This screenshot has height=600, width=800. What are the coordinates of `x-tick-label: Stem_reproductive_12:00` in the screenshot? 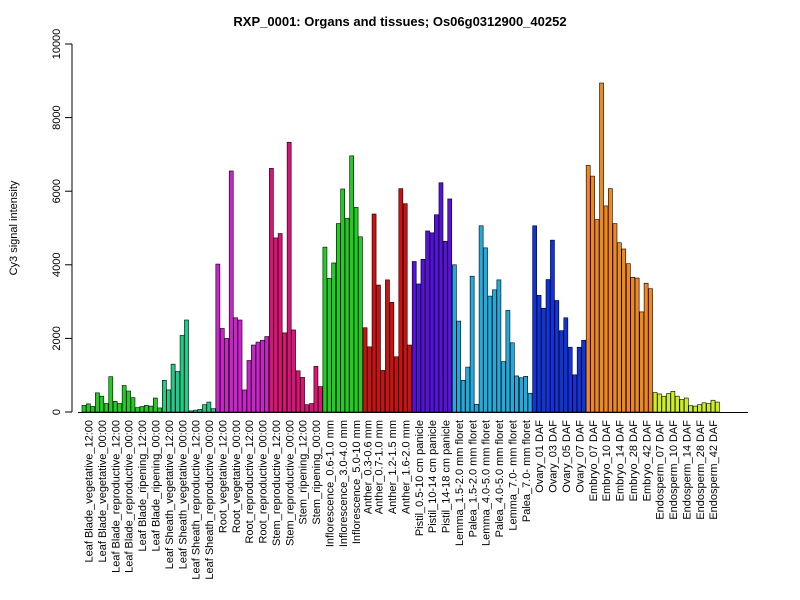 It's located at (277, 483).